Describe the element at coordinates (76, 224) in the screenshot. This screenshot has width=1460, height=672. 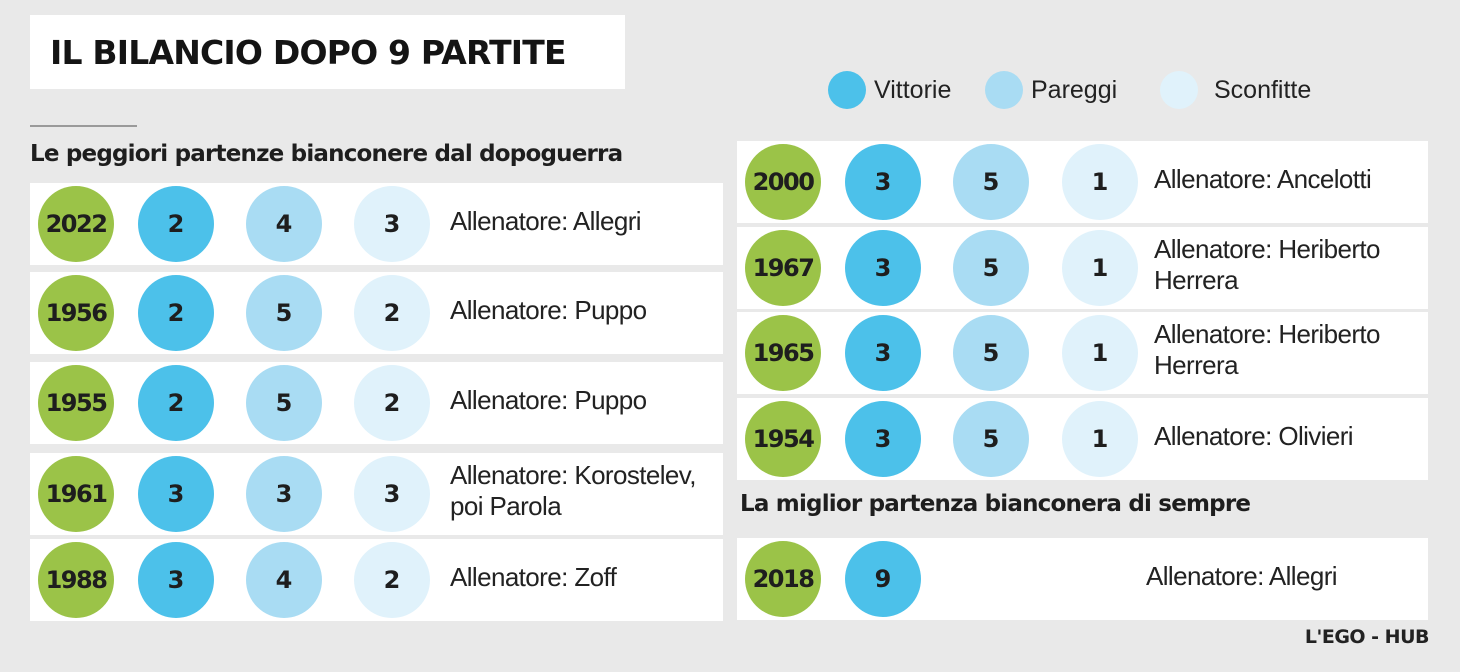
I see `year-badge: 2022` at that location.